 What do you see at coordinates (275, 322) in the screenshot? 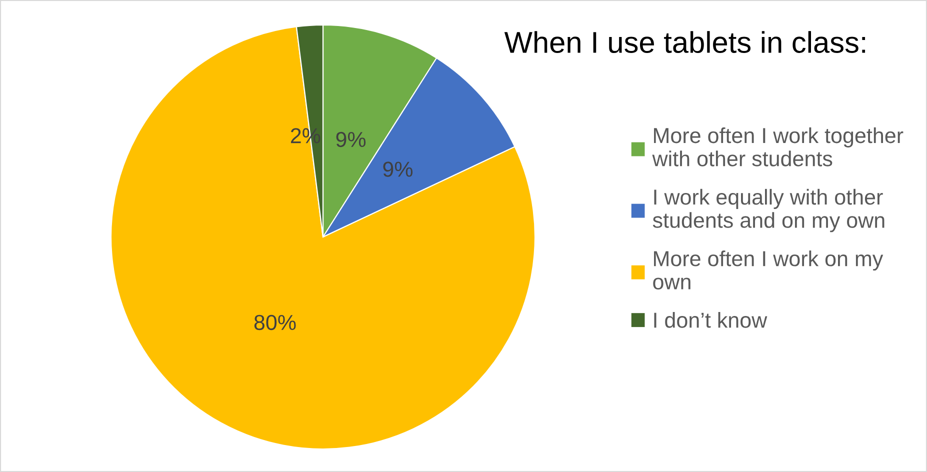
I see `data-label: 80%` at bounding box center [275, 322].